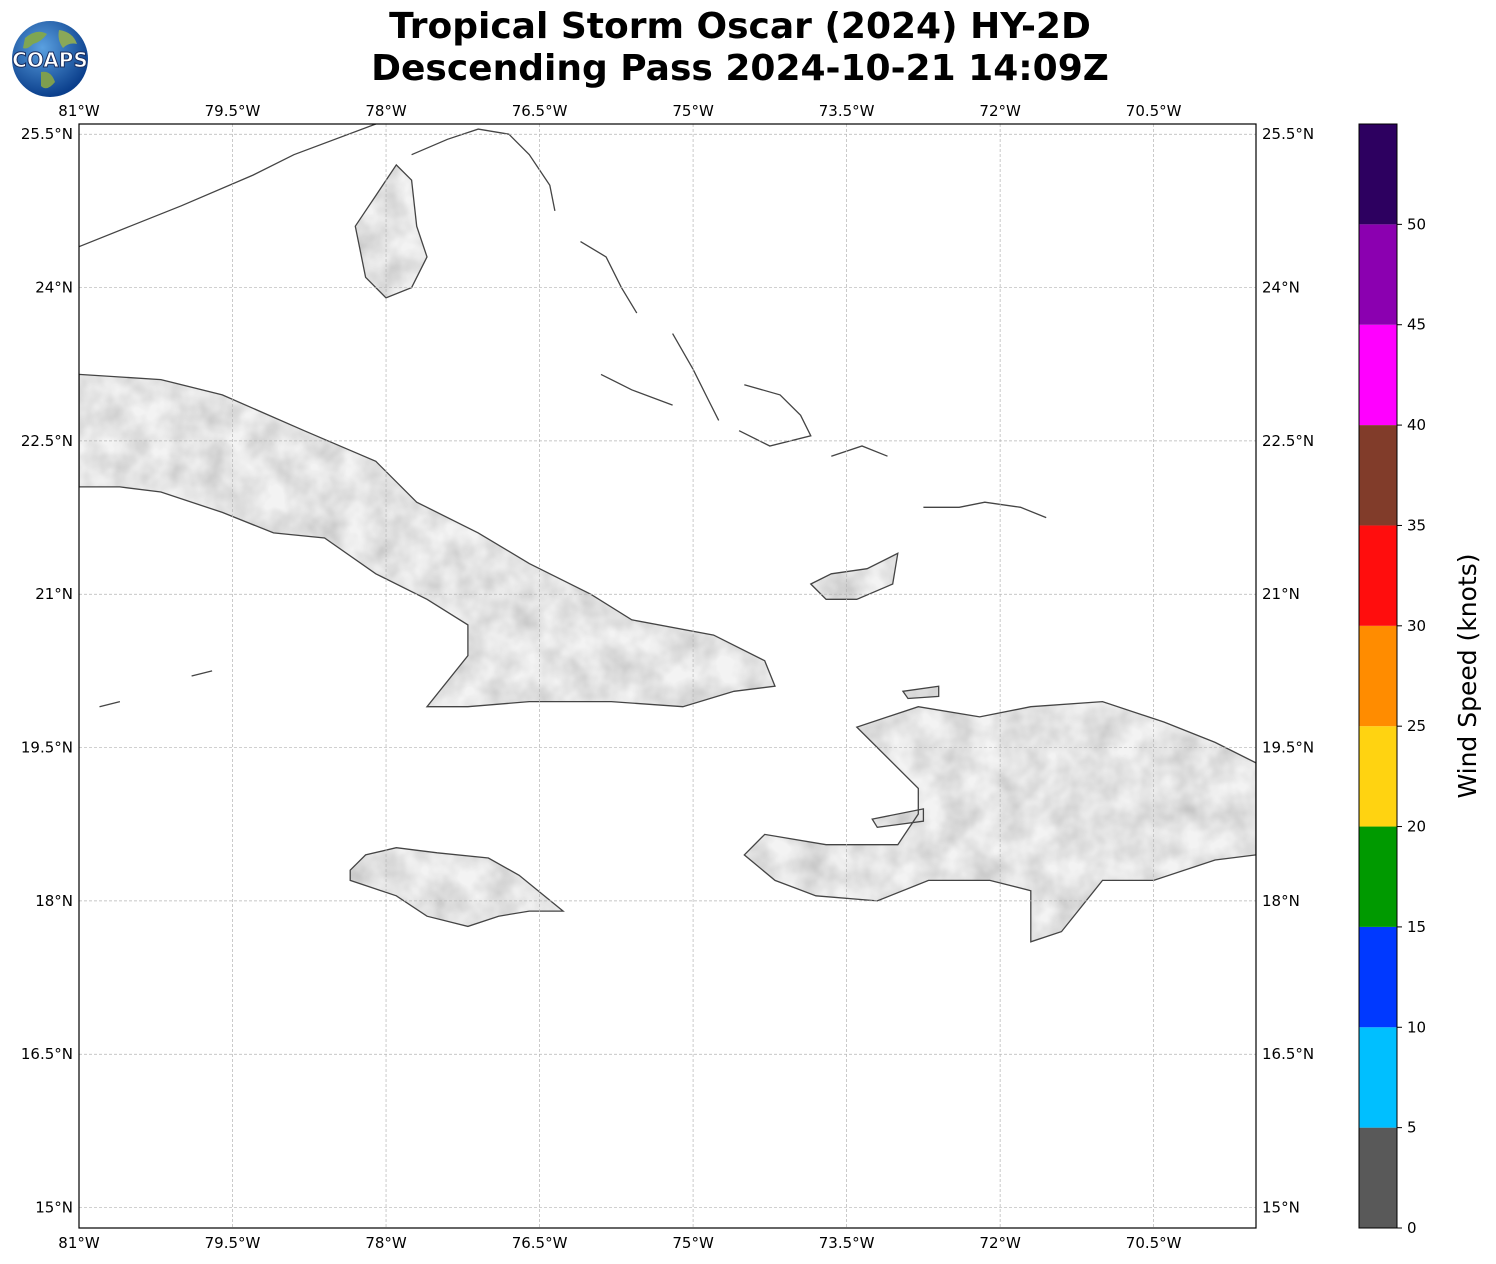 The height and width of the screenshot is (1264, 1496). What do you see at coordinates (1281, 594) in the screenshot?
I see `right-lat-tick-label: 21°N` at bounding box center [1281, 594].